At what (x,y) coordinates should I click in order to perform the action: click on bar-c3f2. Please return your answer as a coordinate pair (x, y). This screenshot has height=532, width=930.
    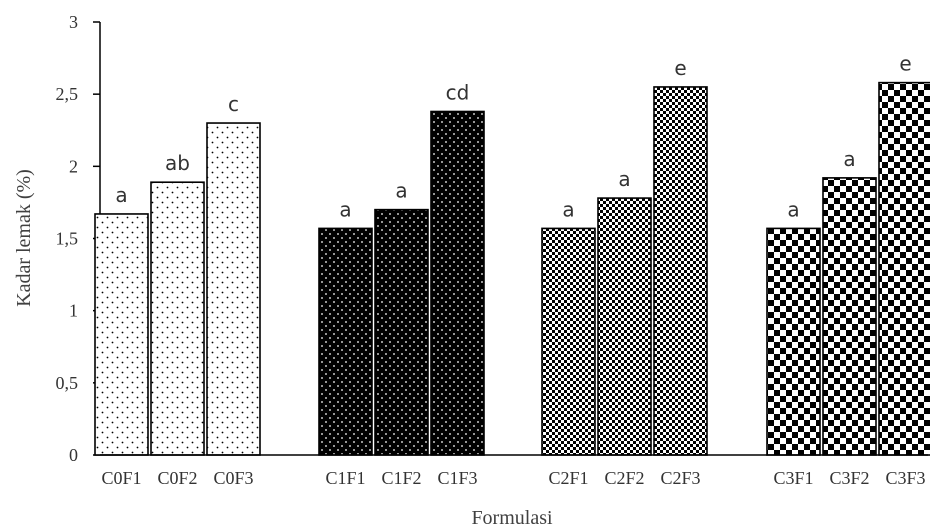
    Looking at the image, I should click on (849, 316).